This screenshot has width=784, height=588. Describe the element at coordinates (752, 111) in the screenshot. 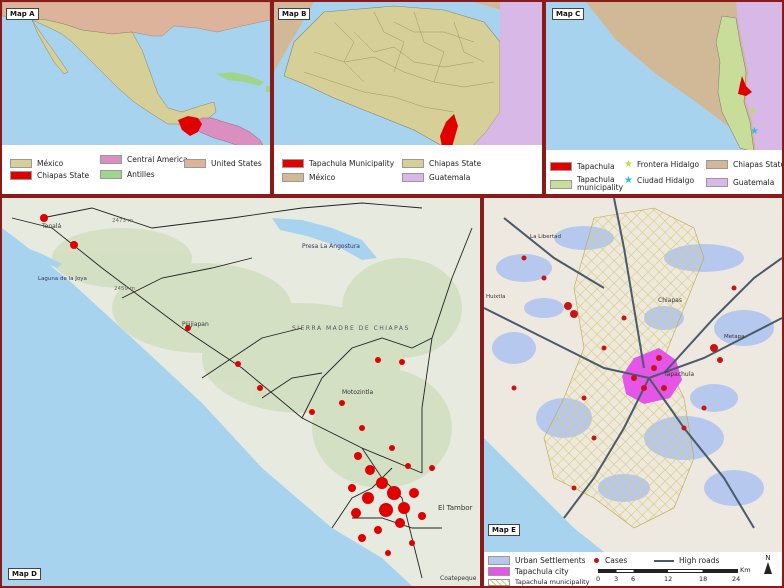

I see `frontera-hidalgo-marker: ★` at that location.